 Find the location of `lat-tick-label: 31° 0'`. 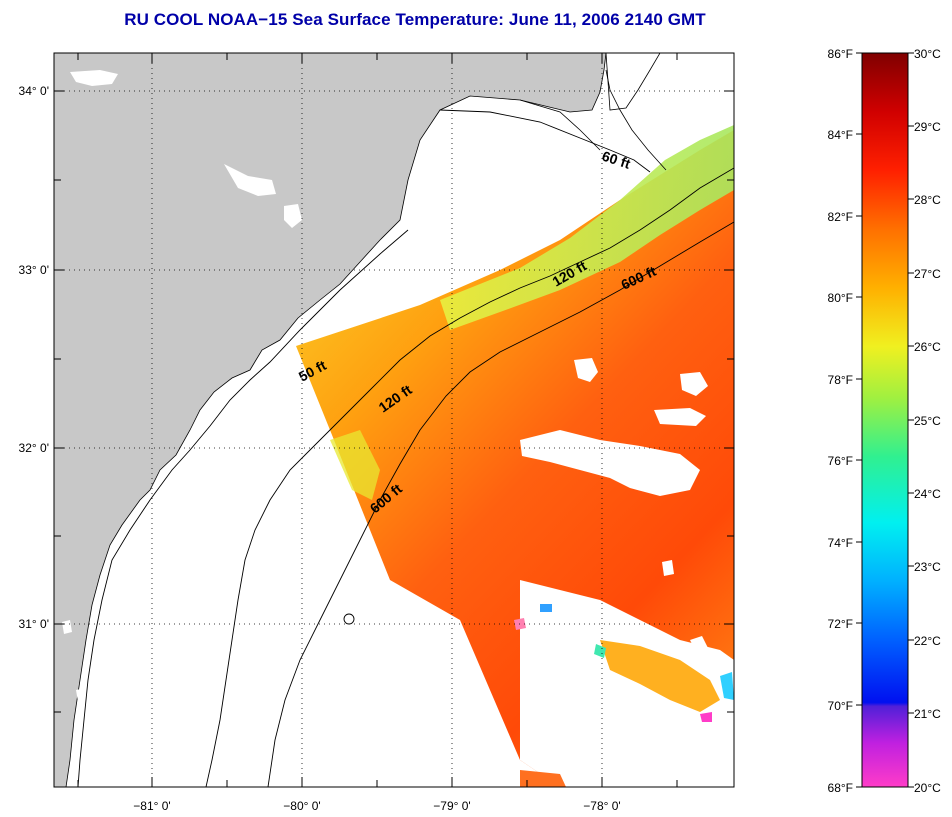

lat-tick-label: 31° 0' is located at coordinates (34, 624).